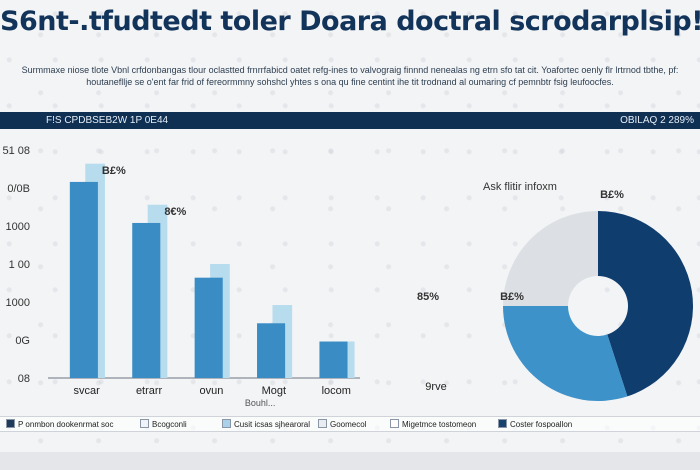 Image resolution: width=700 pixels, height=470 pixels. What do you see at coordinates (541, 424) in the screenshot?
I see `legend-label: Coster fospoallon` at bounding box center [541, 424].